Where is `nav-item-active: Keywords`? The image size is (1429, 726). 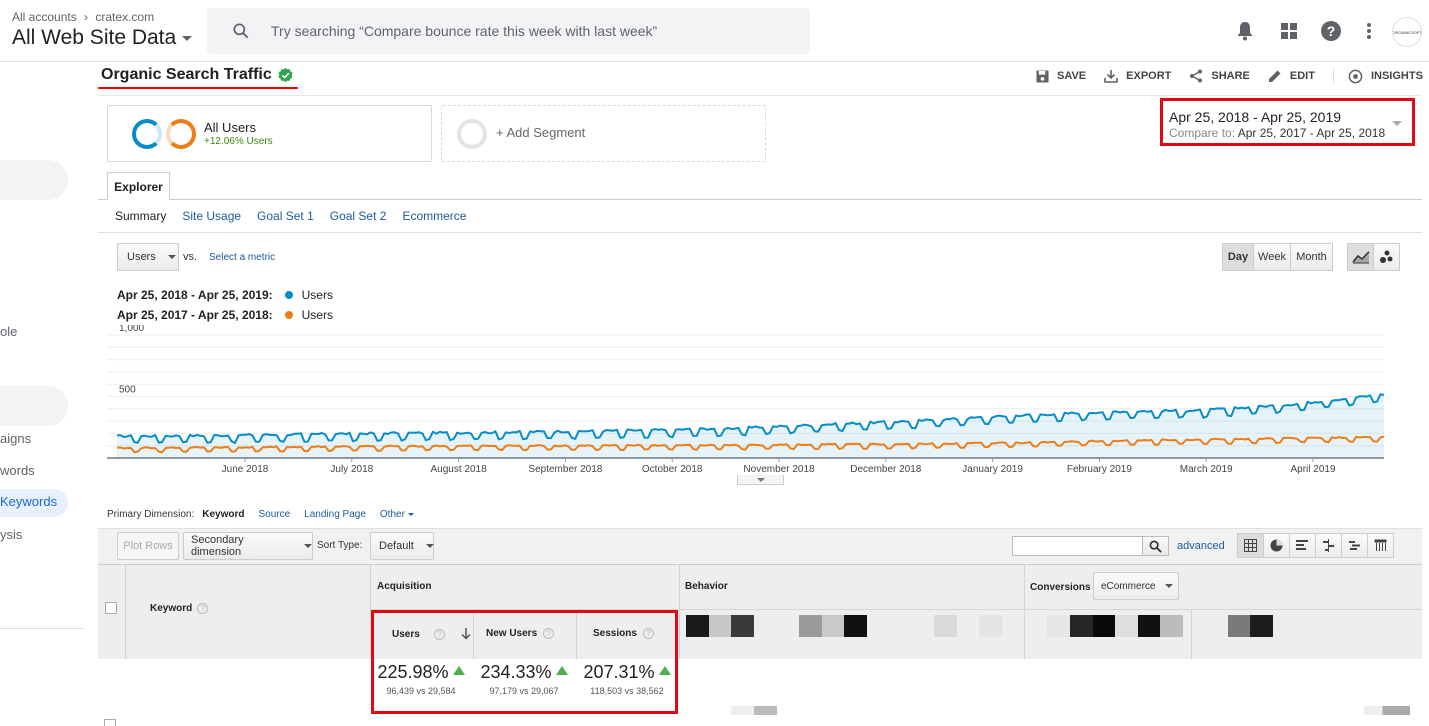
nav-item-active: Keywords is located at coordinates (34, 503).